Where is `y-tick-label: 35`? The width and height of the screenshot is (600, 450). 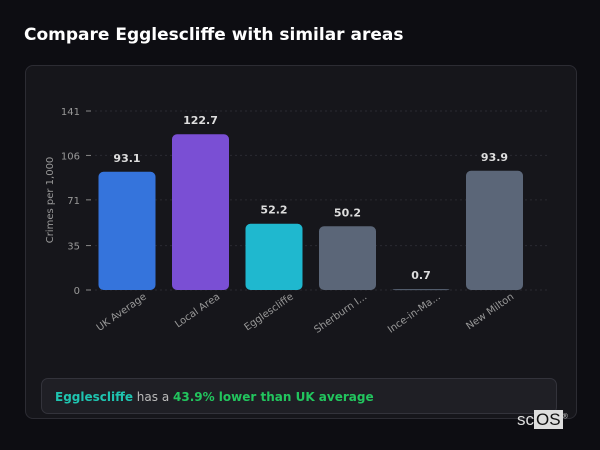
y-tick-label: 35 is located at coordinates (73, 247).